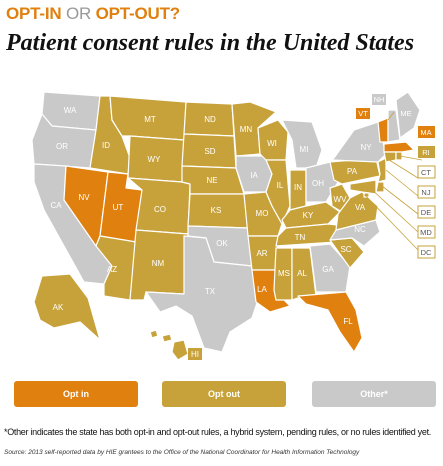 This screenshot has width=443, height=466. I want to click on legend-opt-in-label: Opt in, so click(76, 394).